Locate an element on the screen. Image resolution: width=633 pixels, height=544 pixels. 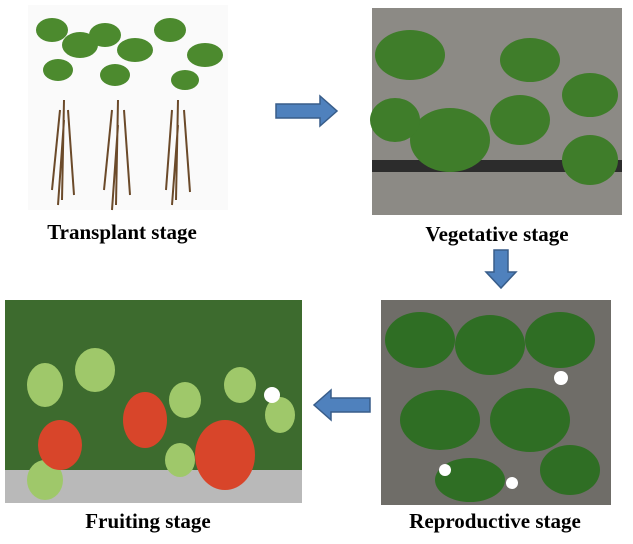
stage-label: Vegetative stage is located at coordinates (496, 234).